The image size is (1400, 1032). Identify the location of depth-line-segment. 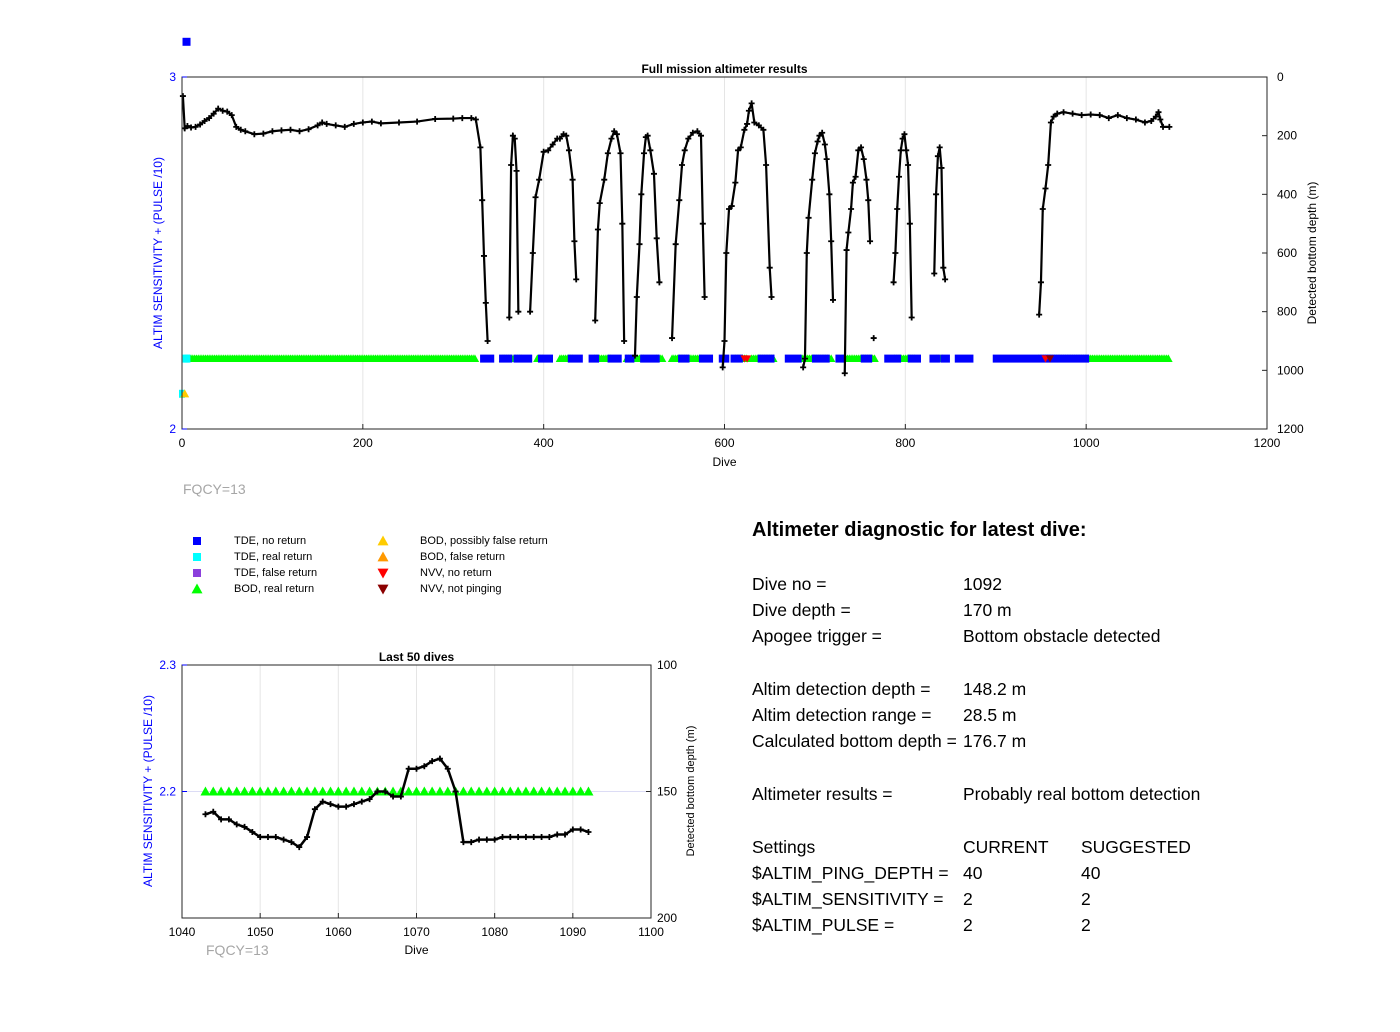
(335, 219).